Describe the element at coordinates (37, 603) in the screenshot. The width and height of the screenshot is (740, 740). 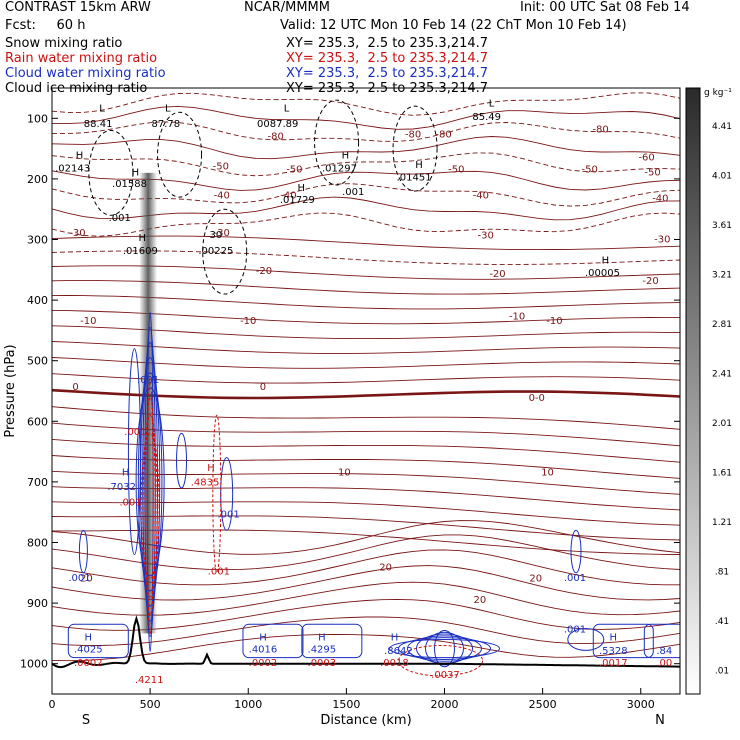
I see `y-tick-label: 900` at that location.